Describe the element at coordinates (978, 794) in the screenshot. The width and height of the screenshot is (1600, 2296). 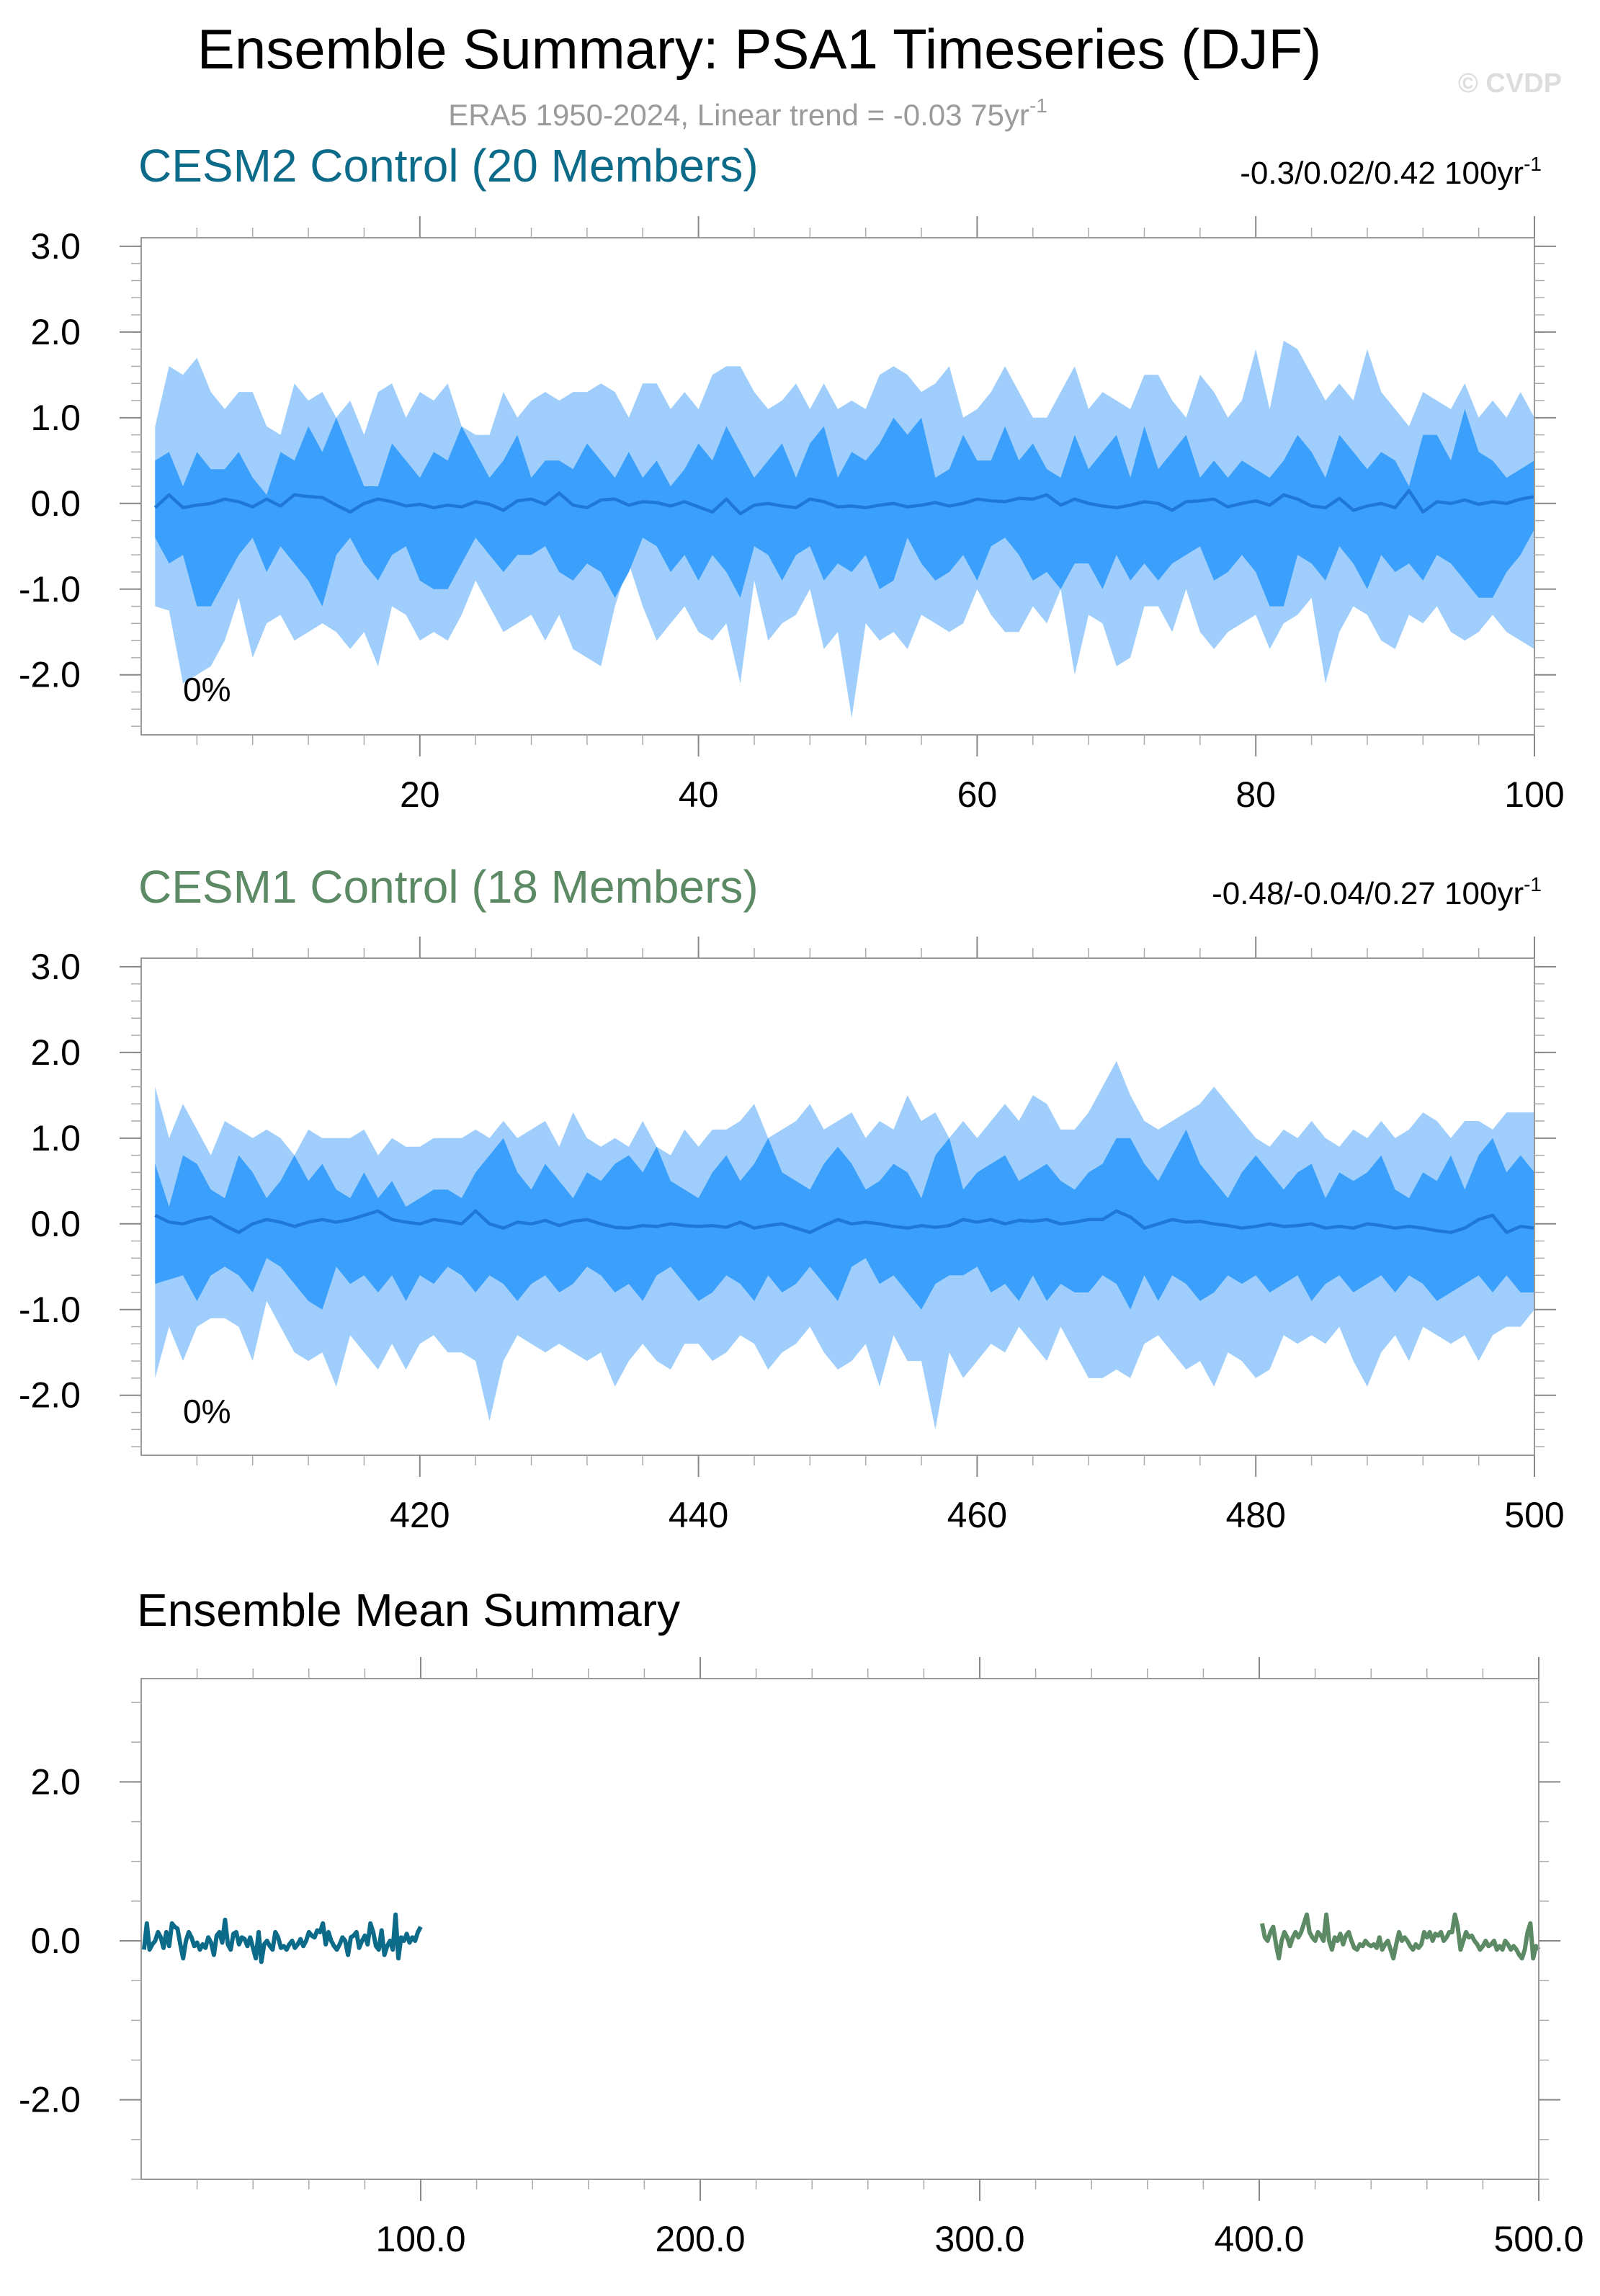
I see `x-tick-label: 60` at that location.